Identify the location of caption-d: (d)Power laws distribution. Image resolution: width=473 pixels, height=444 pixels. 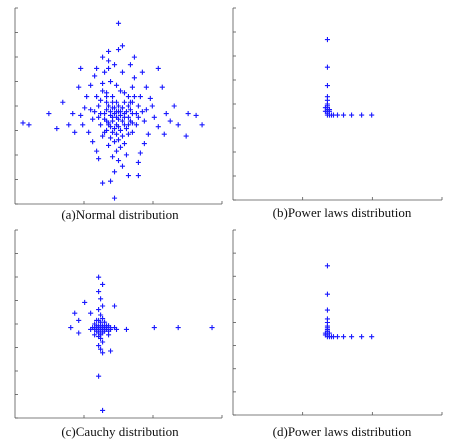
(342, 431).